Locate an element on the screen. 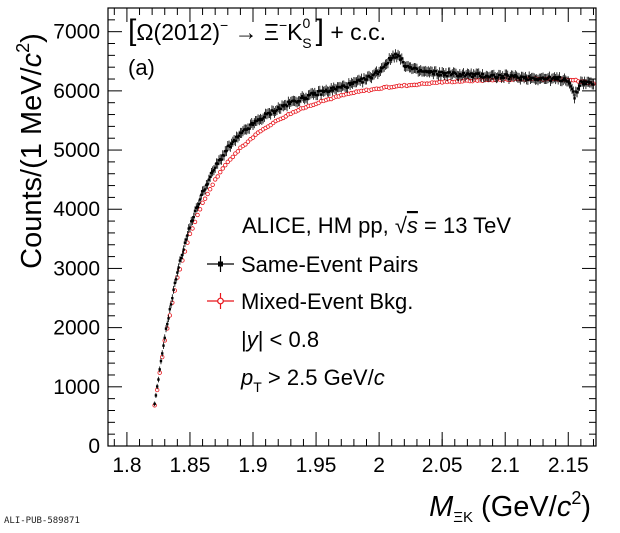 The width and height of the screenshot is (620, 533). y-axis-title-close: ) is located at coordinates (32, 38).